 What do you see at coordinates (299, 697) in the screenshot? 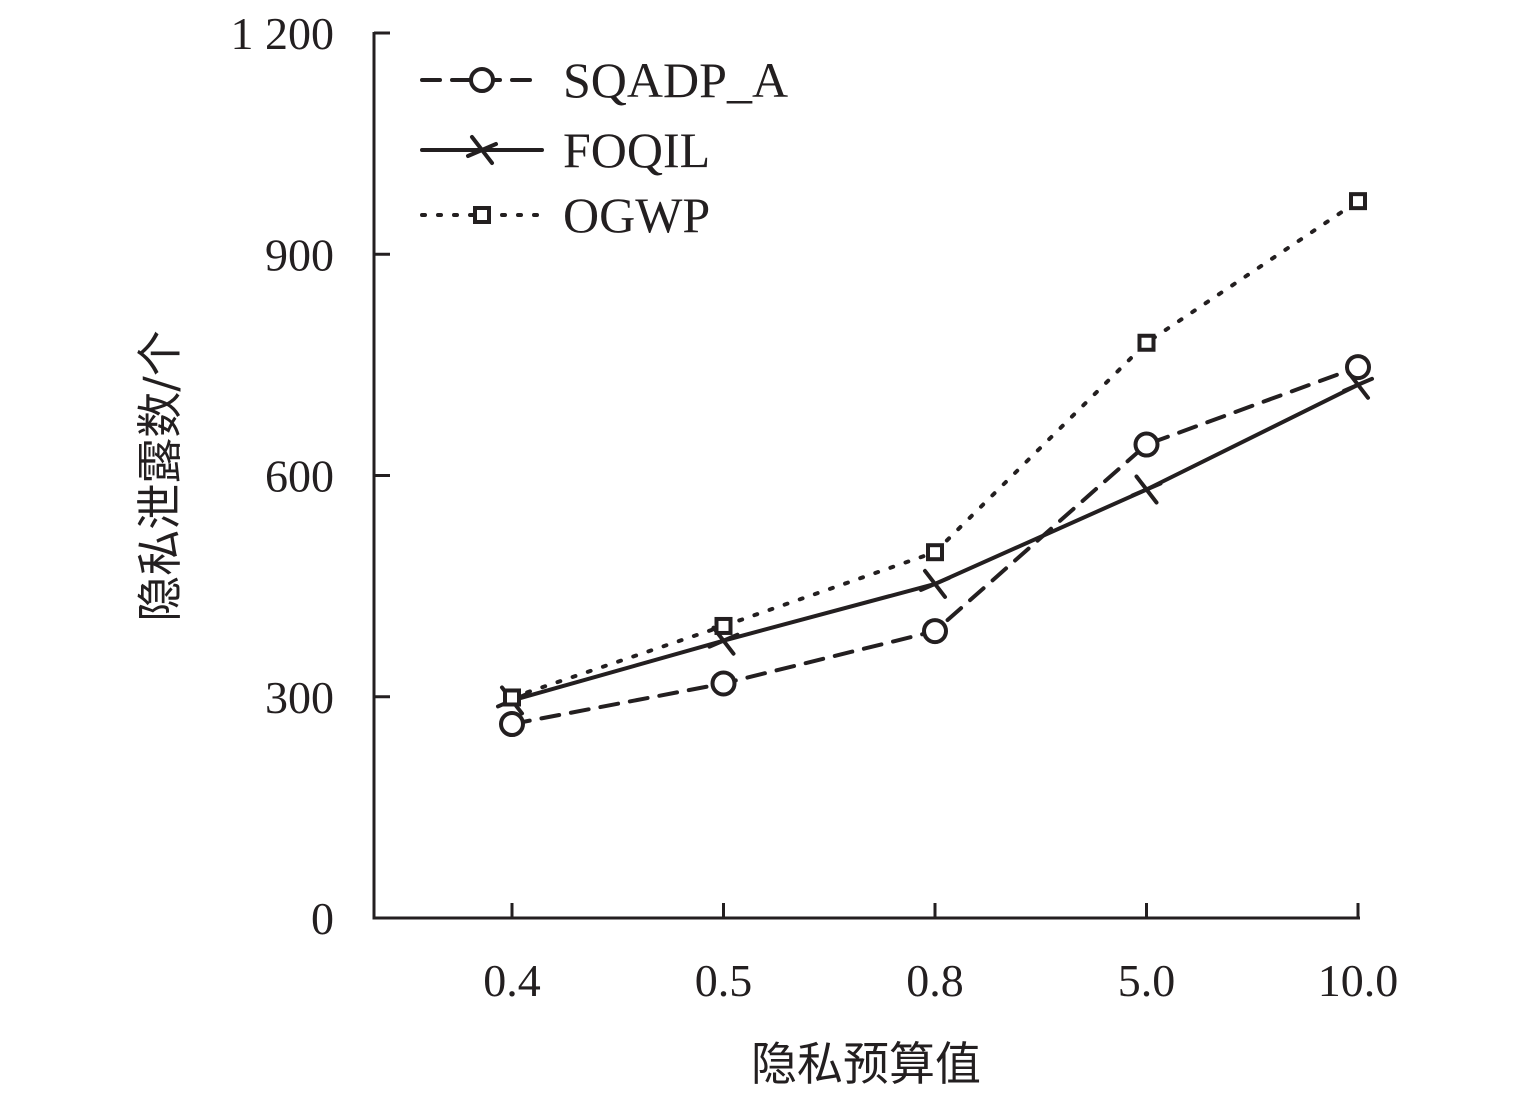
I see `y-tick-label: 300` at bounding box center [299, 697].